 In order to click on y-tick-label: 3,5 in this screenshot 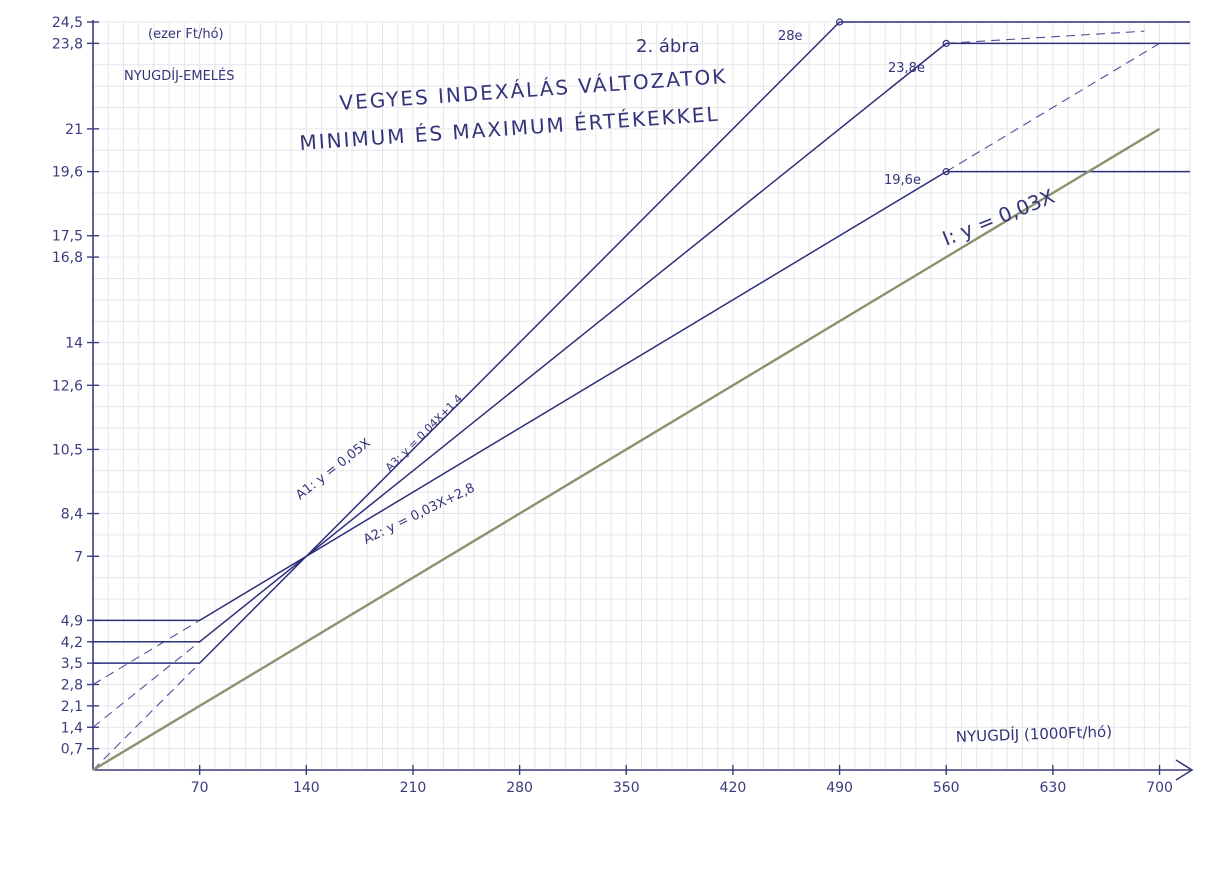, I will do `click(72, 664)`.